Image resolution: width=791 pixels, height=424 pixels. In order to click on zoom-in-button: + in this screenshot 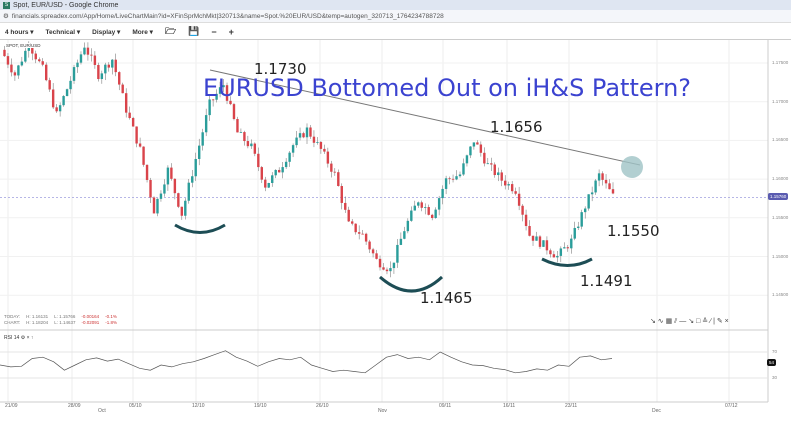, I will do `click(231, 31)`.